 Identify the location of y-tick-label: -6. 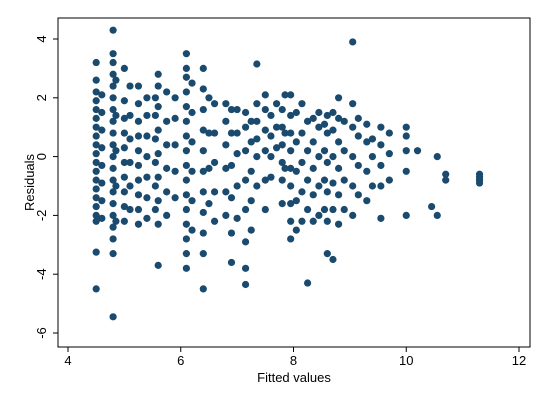
(41, 333).